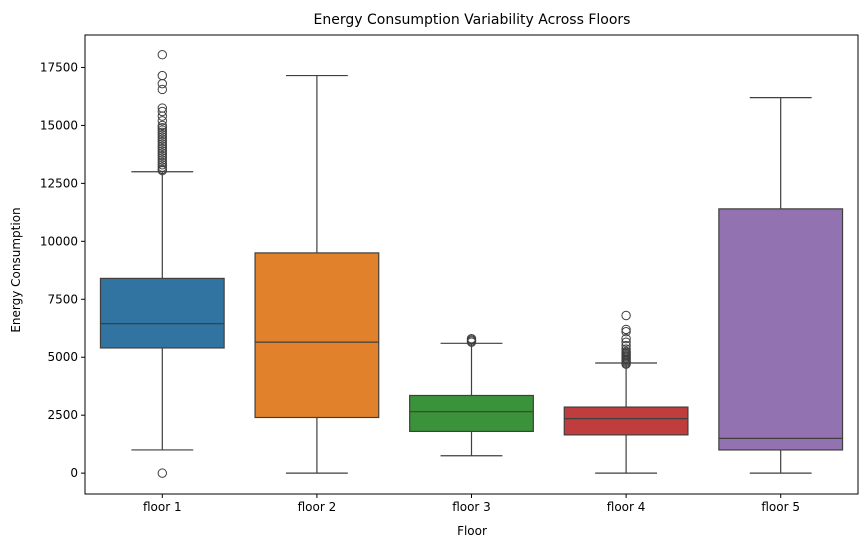 The width and height of the screenshot is (868, 547). What do you see at coordinates (62, 270) in the screenshot?
I see `y-axis: 0 2500 5000 7500 10000 12500 15000 17500` at bounding box center [62, 270].